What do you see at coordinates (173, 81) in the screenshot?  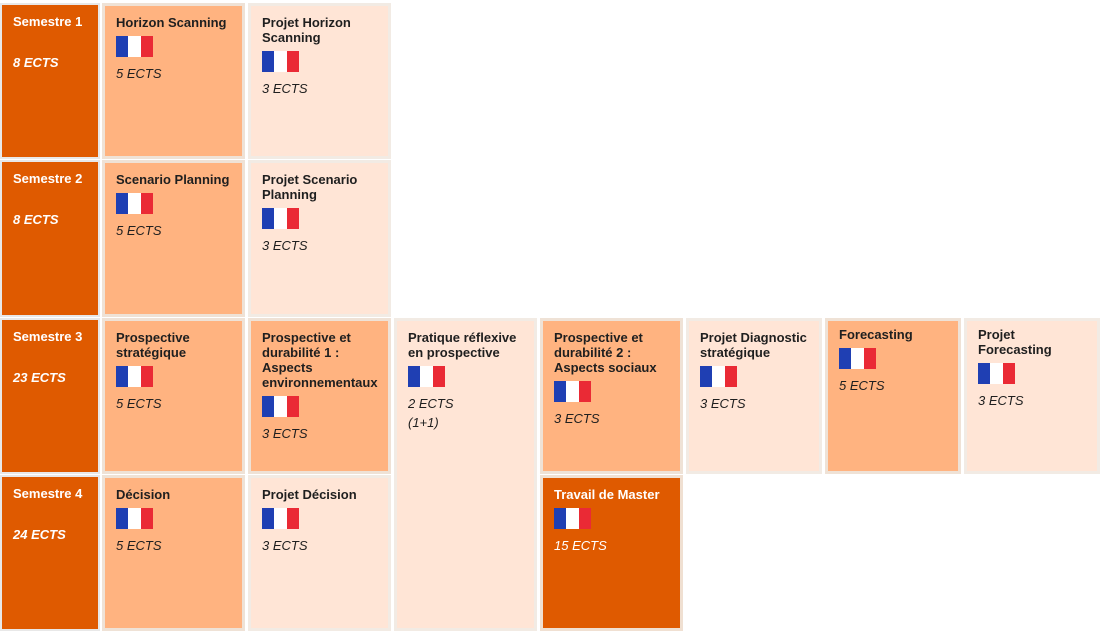 I see `course-horizon-scanning: Horizon Scanning 5 ECTS` at bounding box center [173, 81].